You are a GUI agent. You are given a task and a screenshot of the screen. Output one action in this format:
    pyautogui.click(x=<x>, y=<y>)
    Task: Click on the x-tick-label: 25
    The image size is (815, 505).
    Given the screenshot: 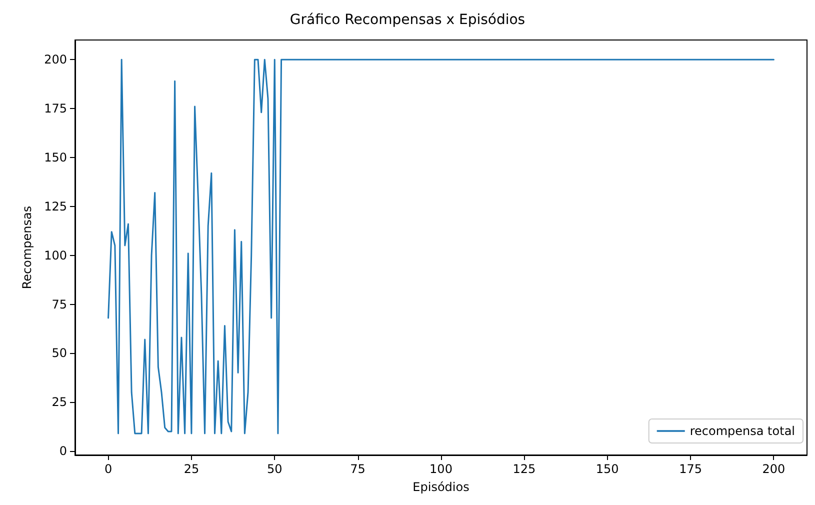 What is the action you would take?
    pyautogui.click(x=192, y=469)
    